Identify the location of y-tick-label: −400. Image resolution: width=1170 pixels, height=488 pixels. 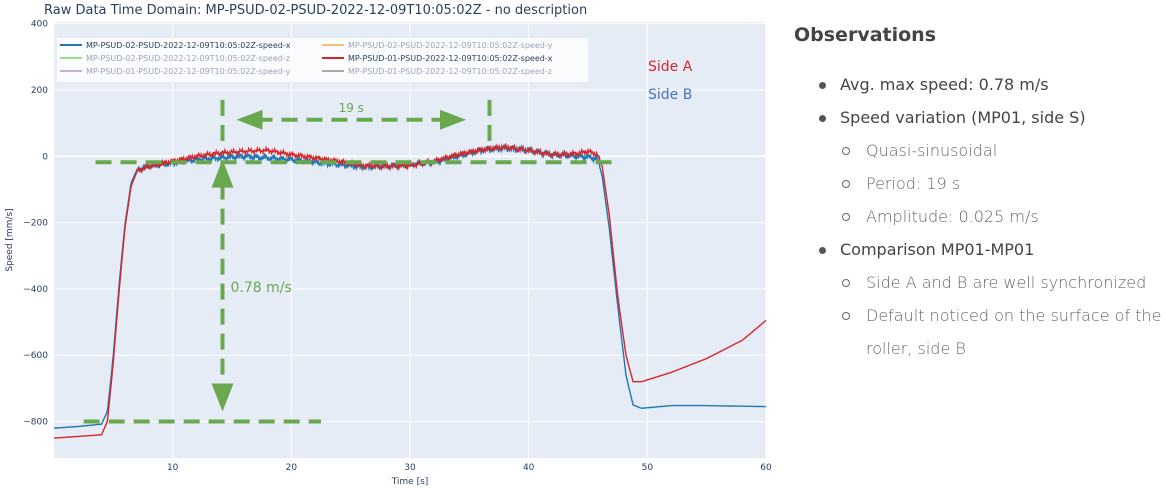
(35, 290).